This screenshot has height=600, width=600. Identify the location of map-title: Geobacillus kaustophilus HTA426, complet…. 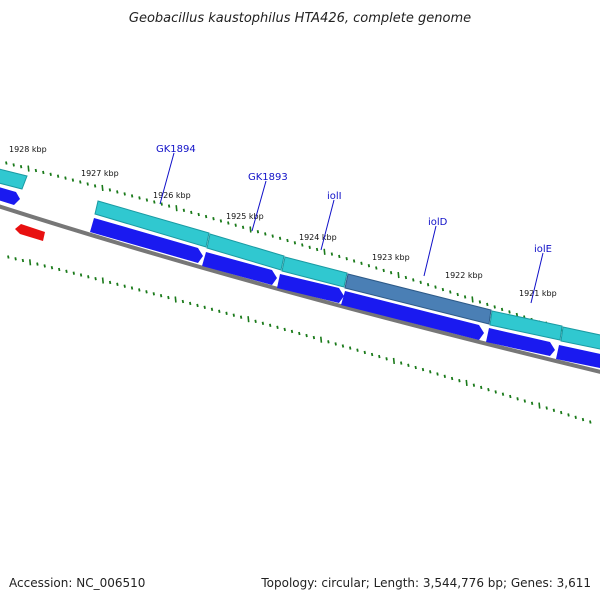
(300, 18).